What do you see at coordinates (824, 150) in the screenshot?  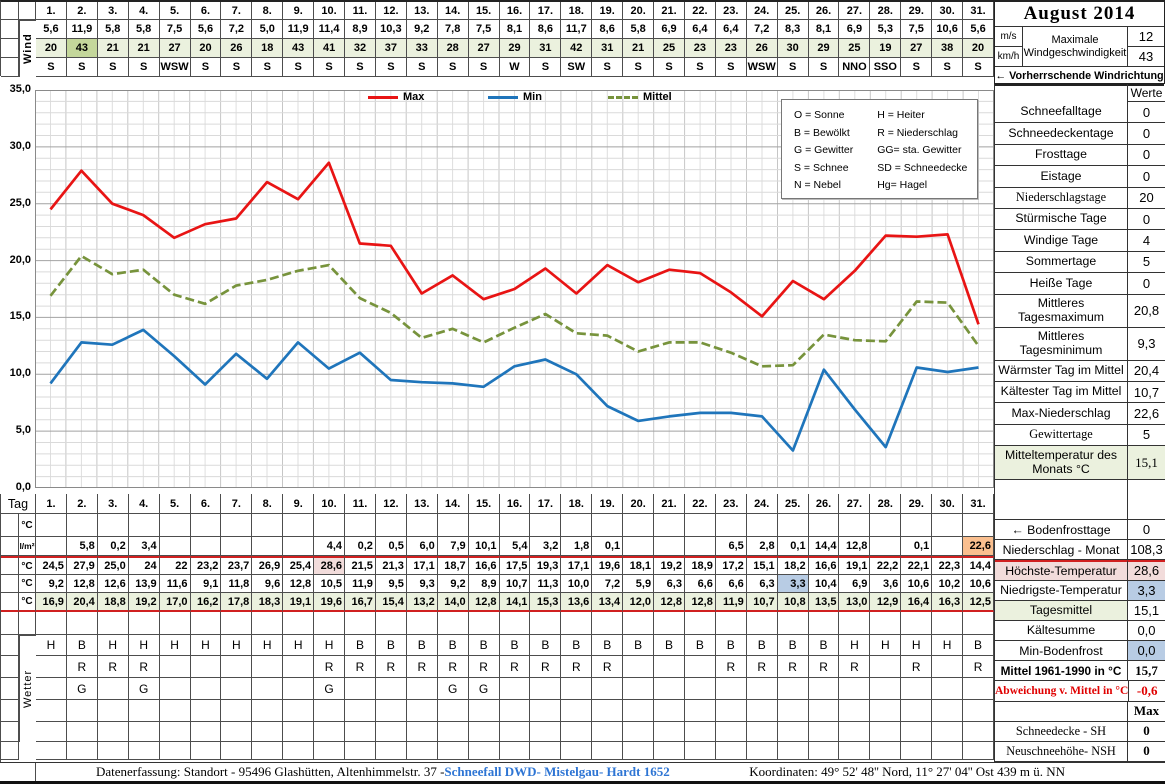 I see `weather-code-def: G = Gewitter` at bounding box center [824, 150].